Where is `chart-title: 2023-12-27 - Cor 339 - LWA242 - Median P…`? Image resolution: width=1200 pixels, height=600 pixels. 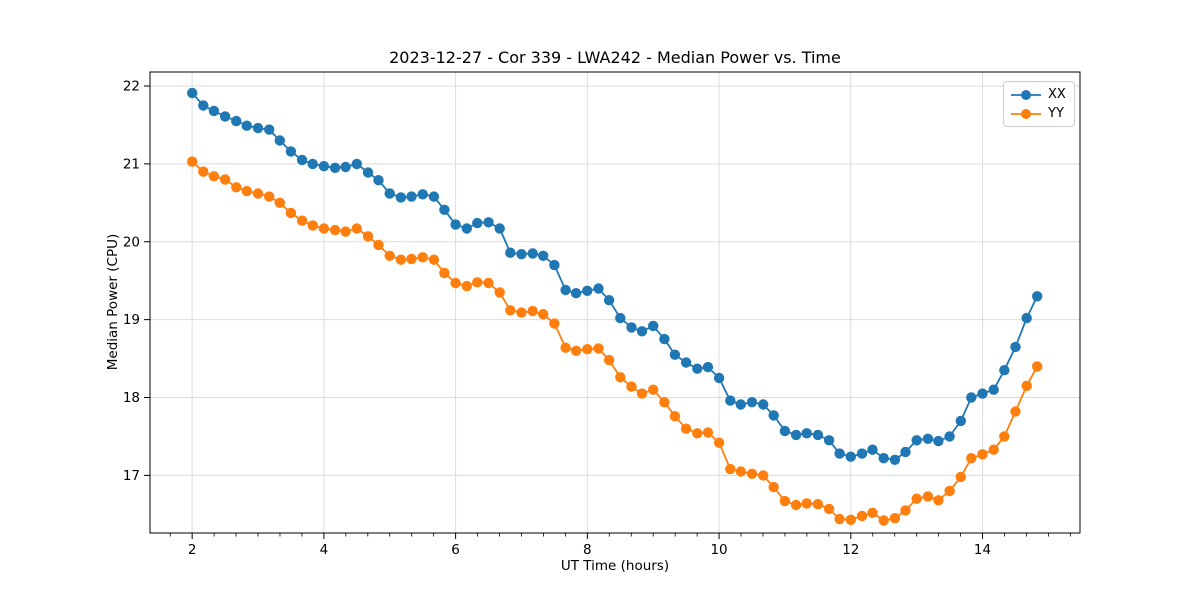
chart-title: 2023-12-27 - Cor 339 - LWA242 - Median P… is located at coordinates (615, 57).